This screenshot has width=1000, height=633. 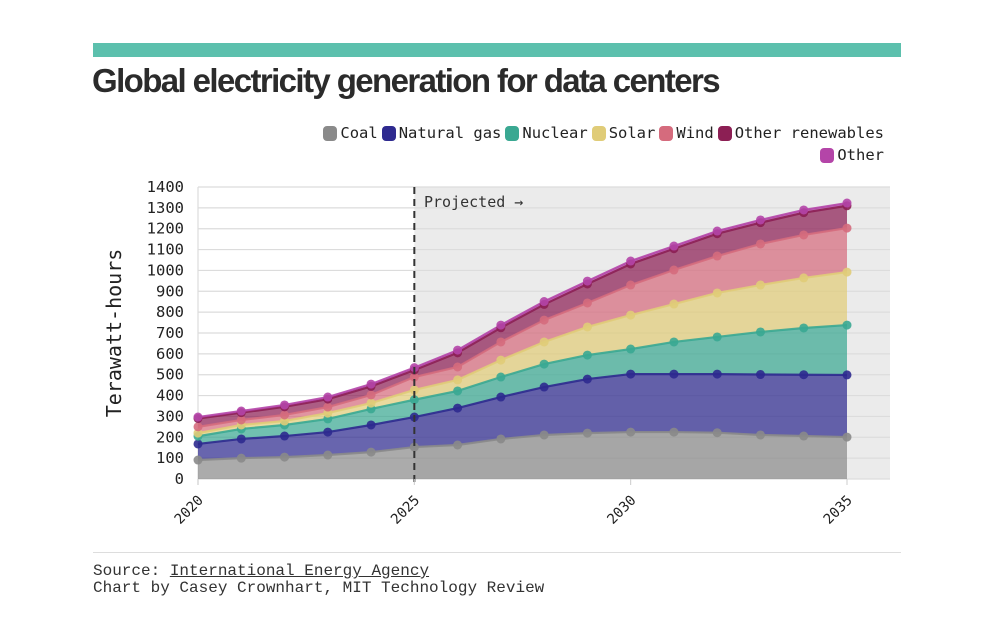 I want to click on y-tick-label: 800, so click(x=170, y=312).